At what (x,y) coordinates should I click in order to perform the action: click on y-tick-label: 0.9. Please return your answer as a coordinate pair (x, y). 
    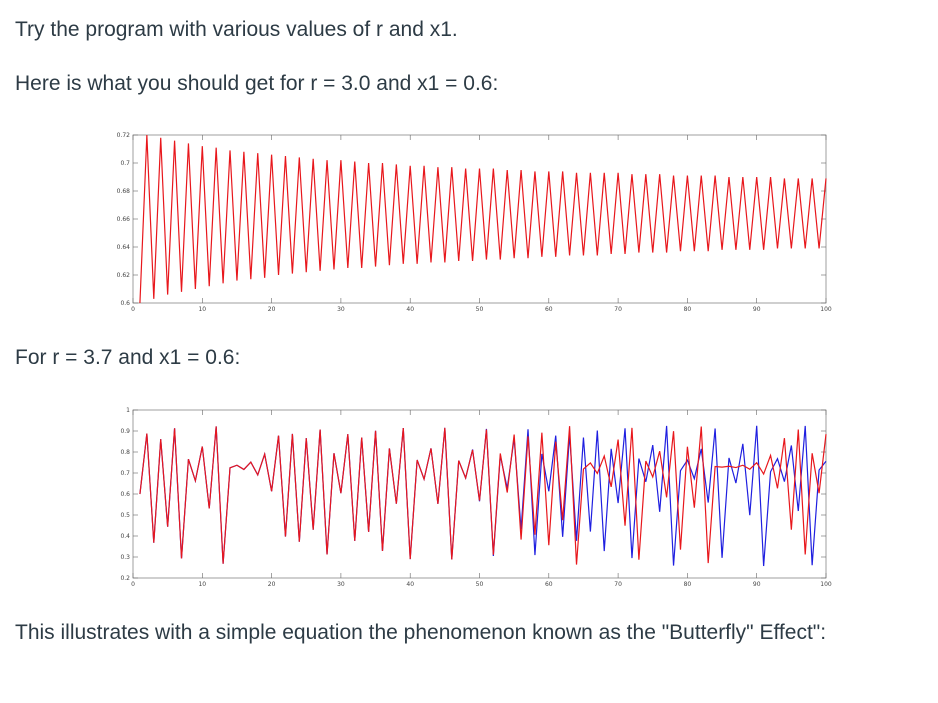
    Looking at the image, I should click on (125, 431).